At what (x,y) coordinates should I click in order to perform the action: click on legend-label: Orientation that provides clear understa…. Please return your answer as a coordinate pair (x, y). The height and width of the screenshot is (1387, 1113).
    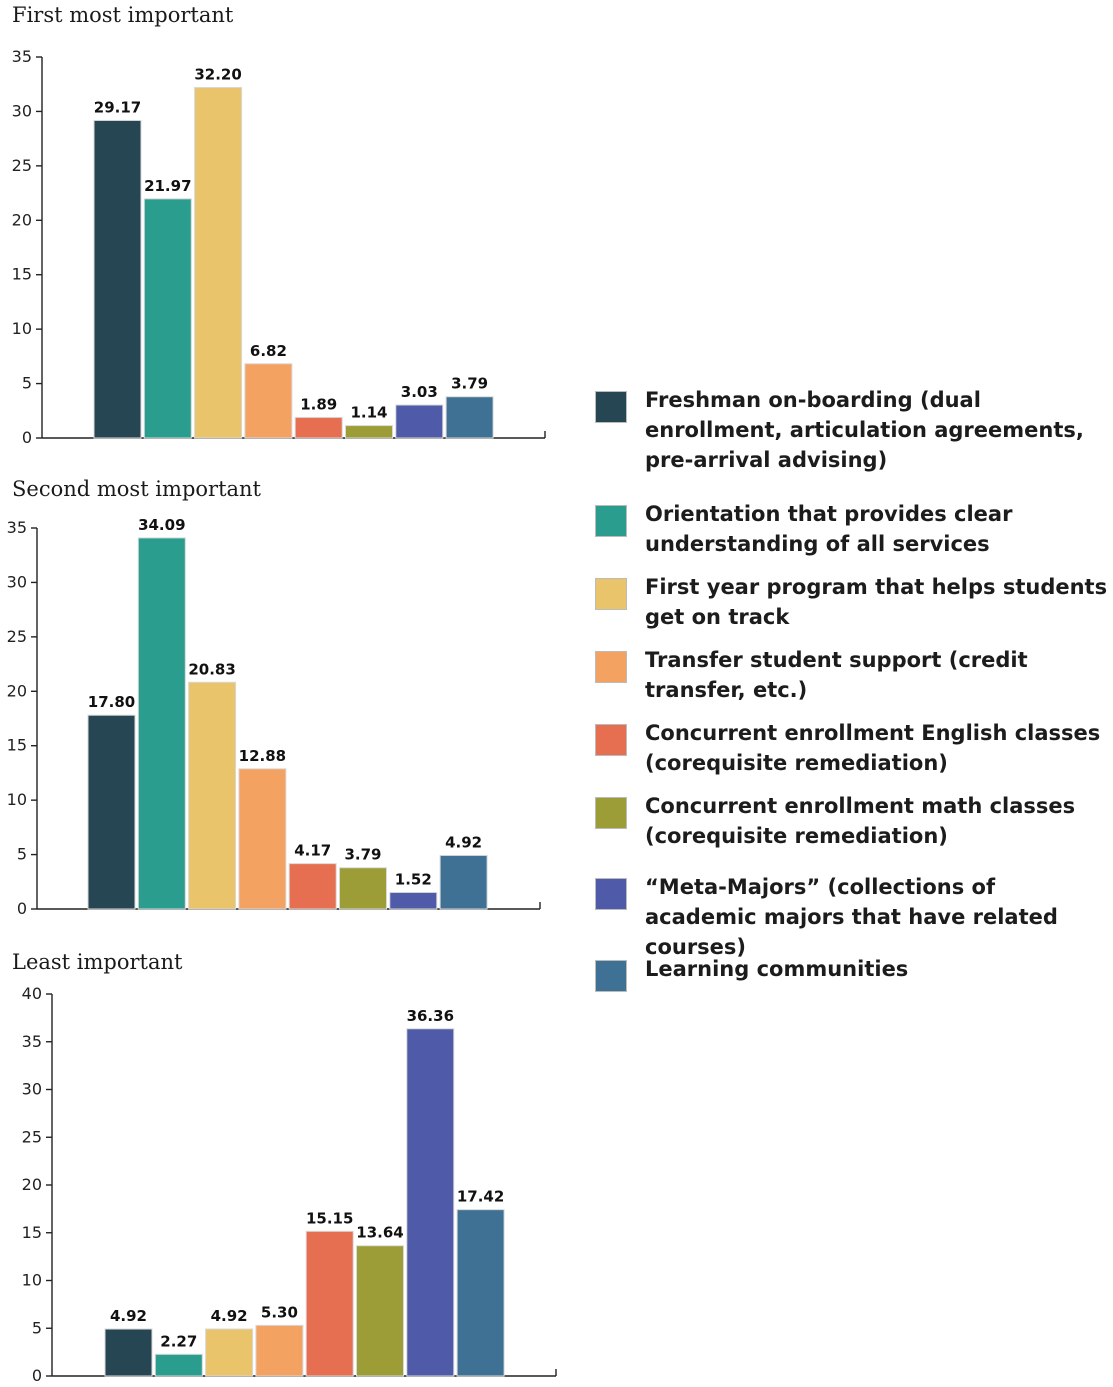
    Looking at the image, I should click on (829, 529).